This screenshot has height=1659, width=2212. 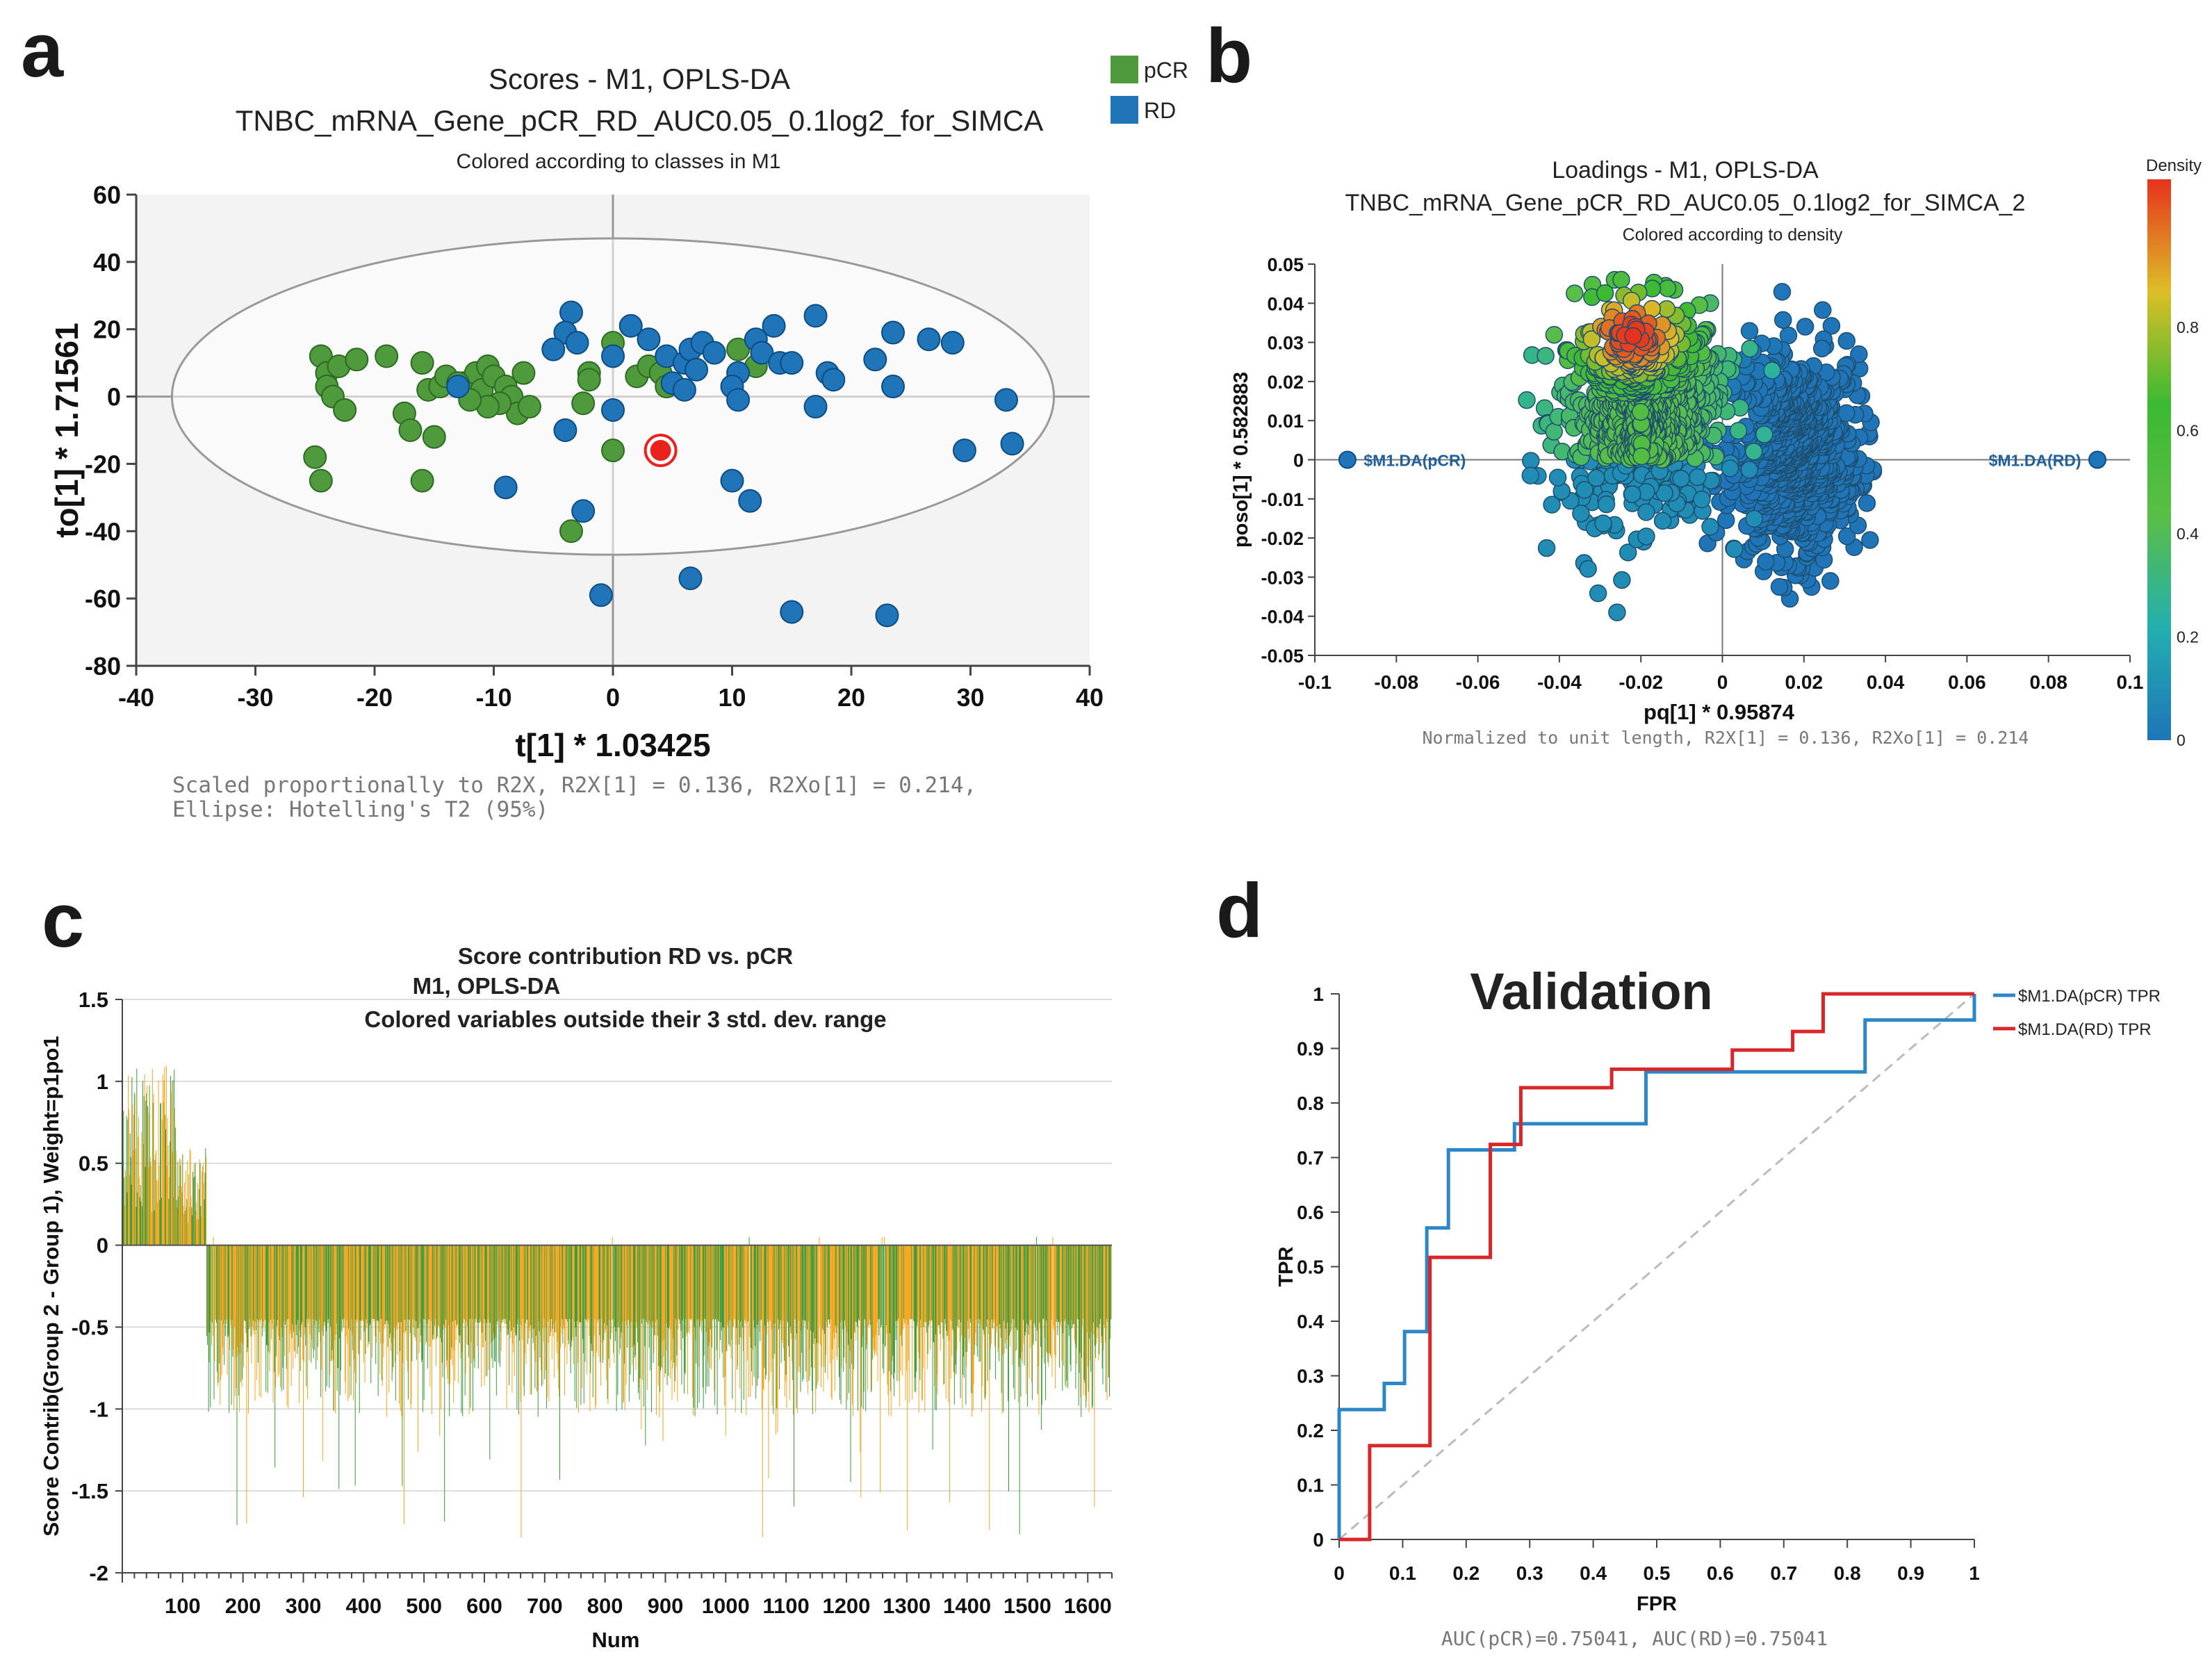 What do you see at coordinates (2188, 534) in the screenshot?
I see `colorbar-tick-label: 0.4` at bounding box center [2188, 534].